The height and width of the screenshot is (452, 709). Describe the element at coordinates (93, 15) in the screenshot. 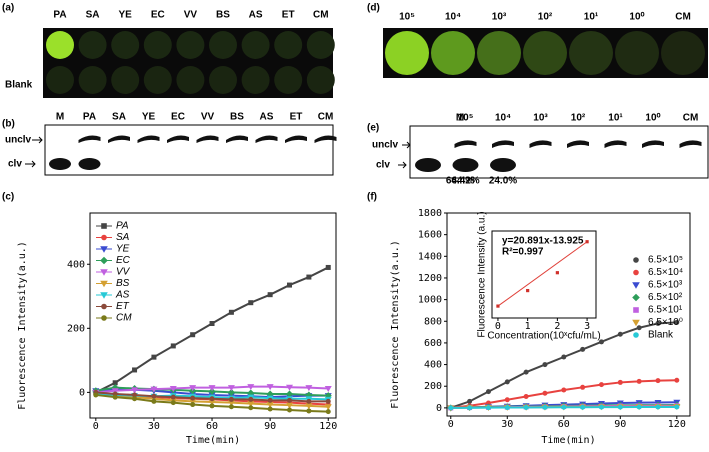

I see `lane-label: SA` at that location.